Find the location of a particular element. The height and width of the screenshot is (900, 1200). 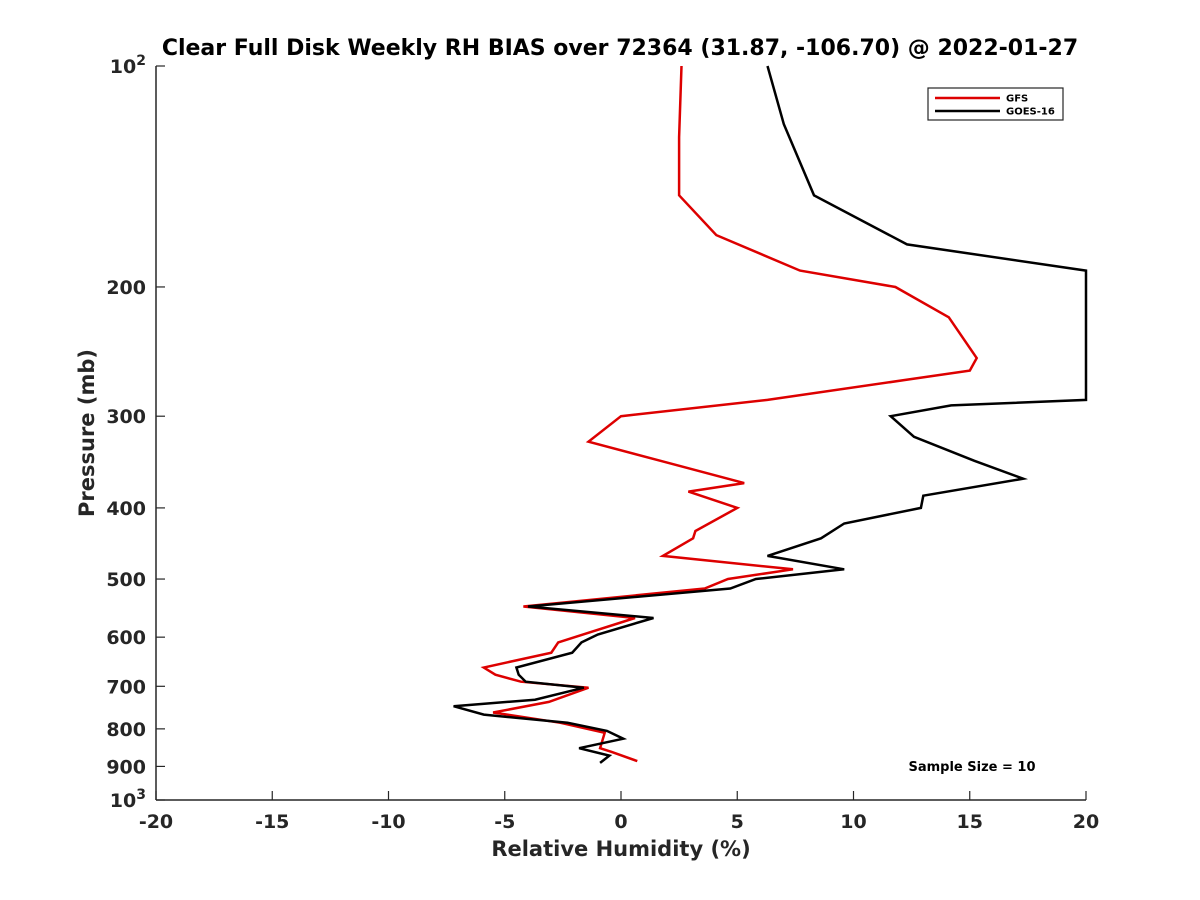

x-tick-label: 0 is located at coordinates (620, 822).